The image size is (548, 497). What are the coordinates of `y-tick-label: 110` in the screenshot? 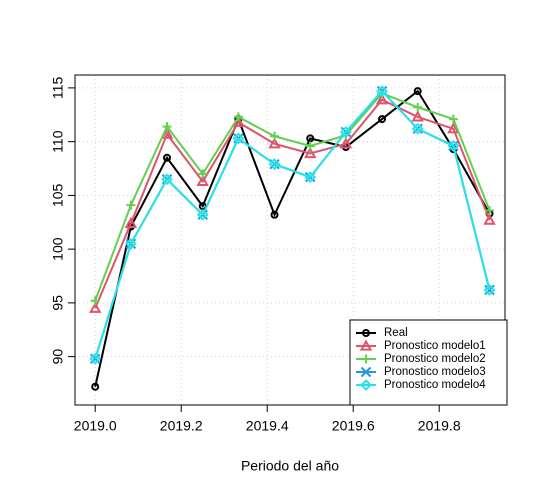 It's located at (58, 141).